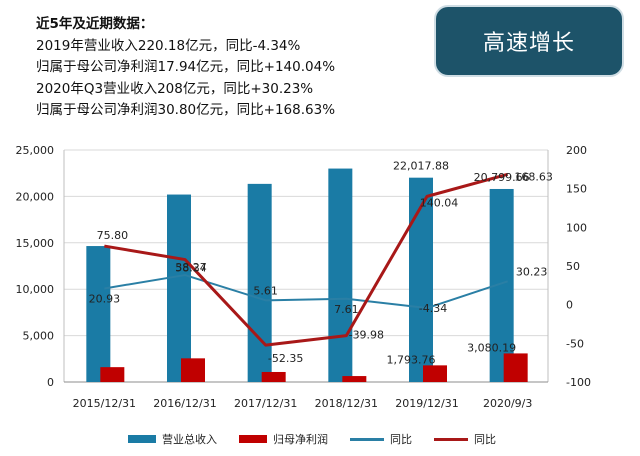 The width and height of the screenshot is (640, 456). I want to click on profit-bar-label: 1,793.76, so click(411, 359).